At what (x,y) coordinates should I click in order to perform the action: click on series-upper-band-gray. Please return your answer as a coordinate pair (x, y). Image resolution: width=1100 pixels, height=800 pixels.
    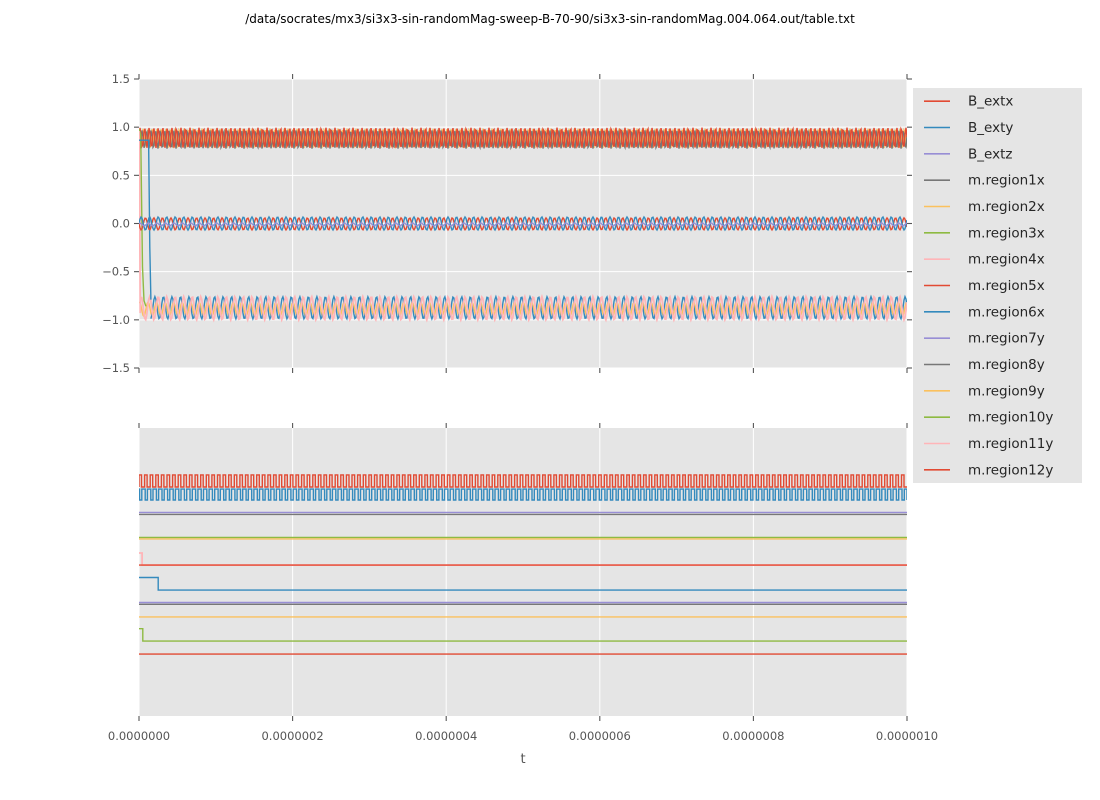
    Looking at the image, I should click on (523, 139).